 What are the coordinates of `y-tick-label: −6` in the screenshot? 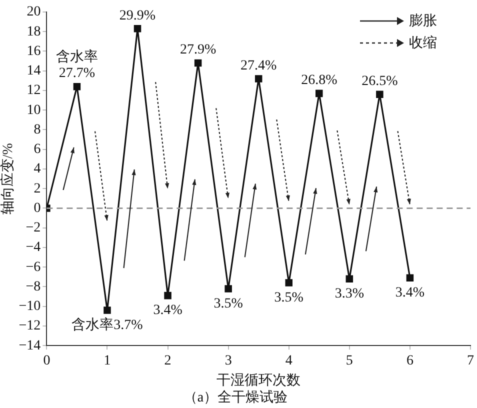 It's located at (33, 267).